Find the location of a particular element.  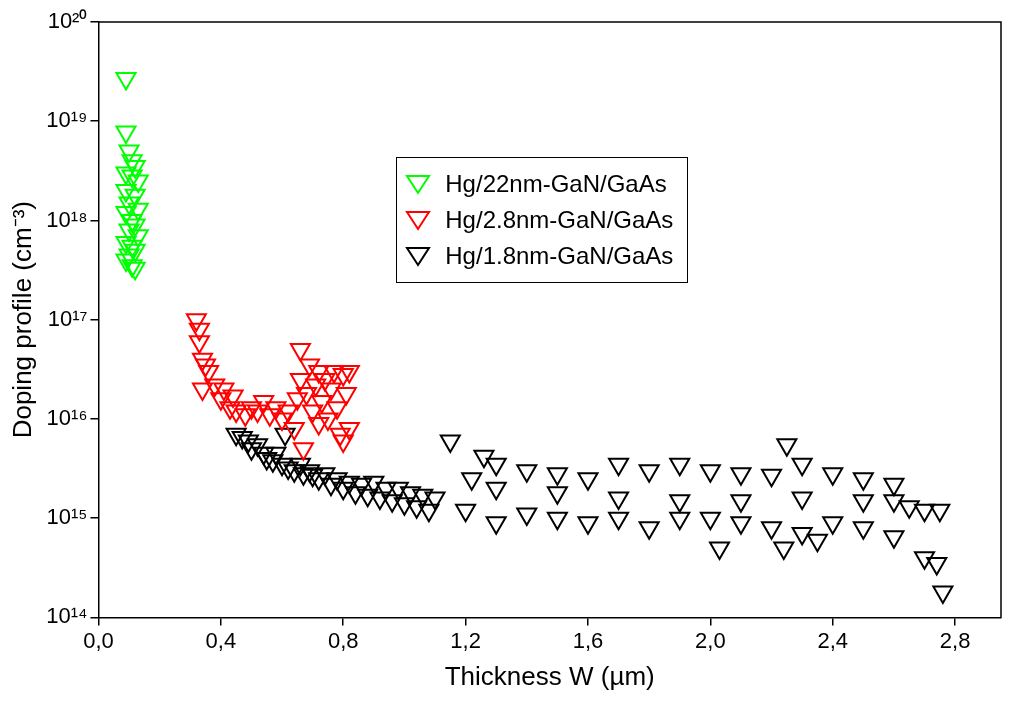

x-axis-title: Thickness W (µm) is located at coordinates (549, 675).